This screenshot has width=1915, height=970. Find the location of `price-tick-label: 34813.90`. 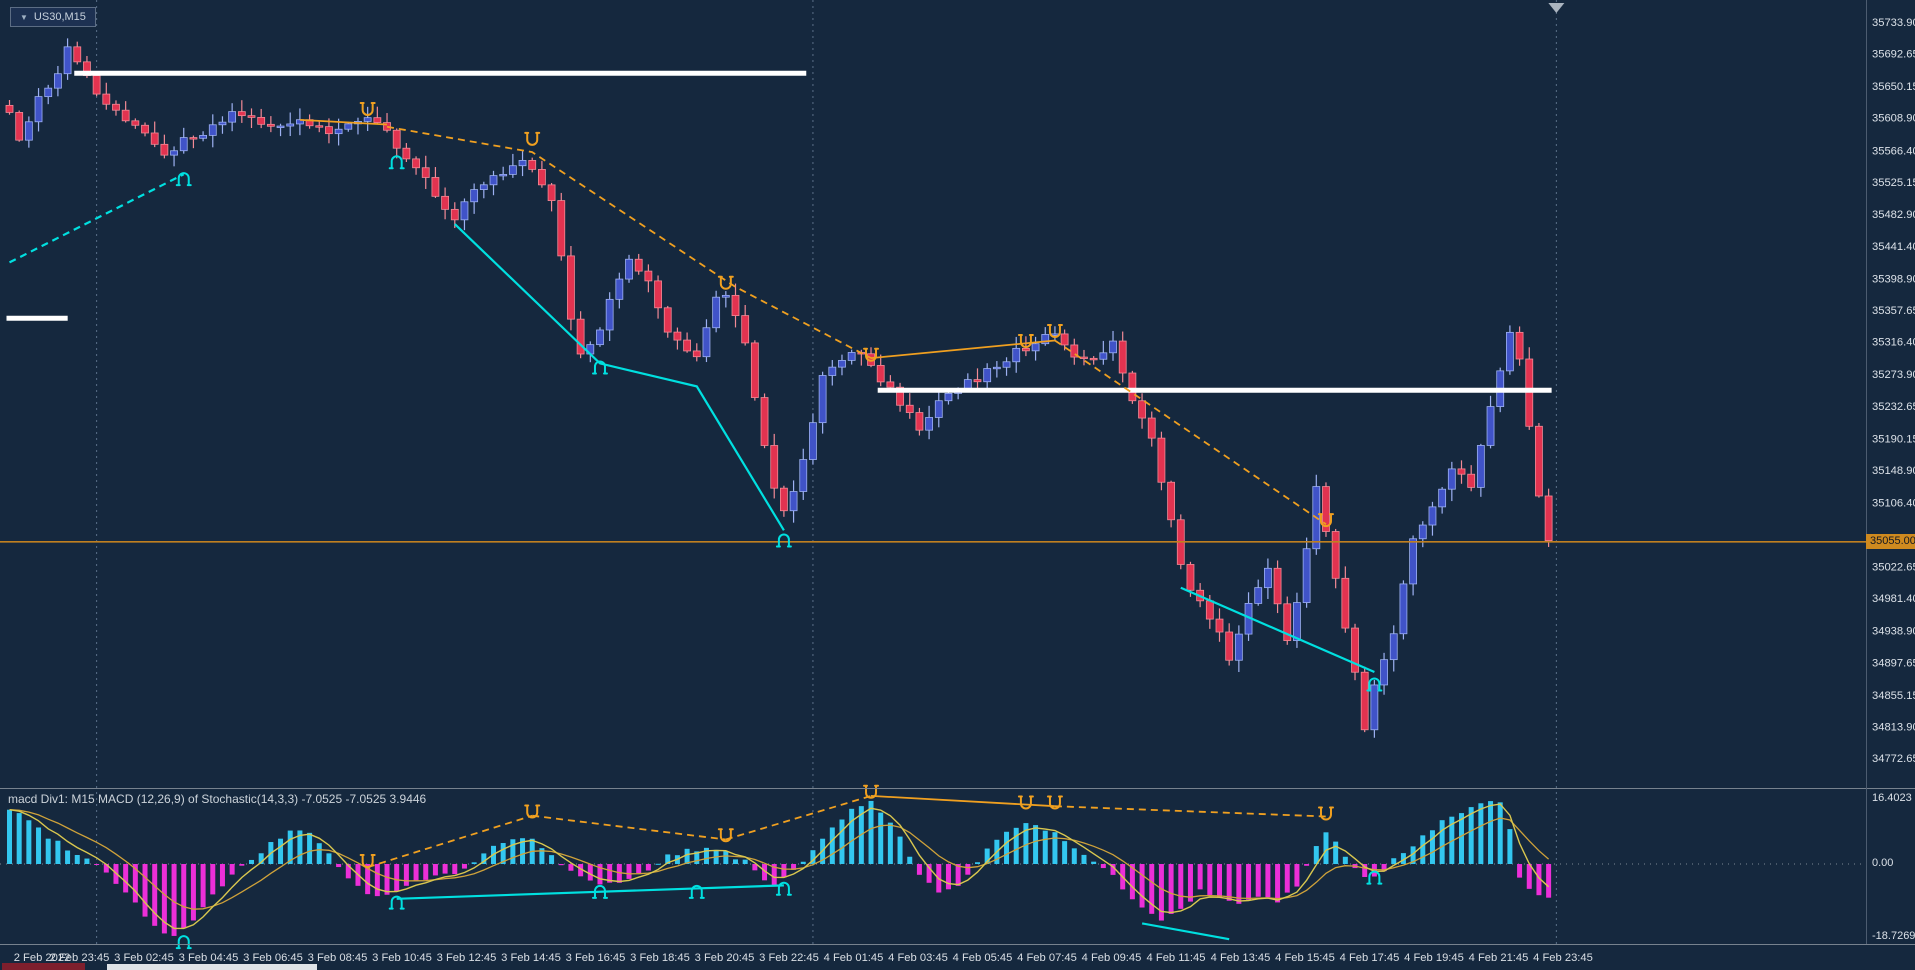

price-tick-label: 34813.90 is located at coordinates (1893, 727).